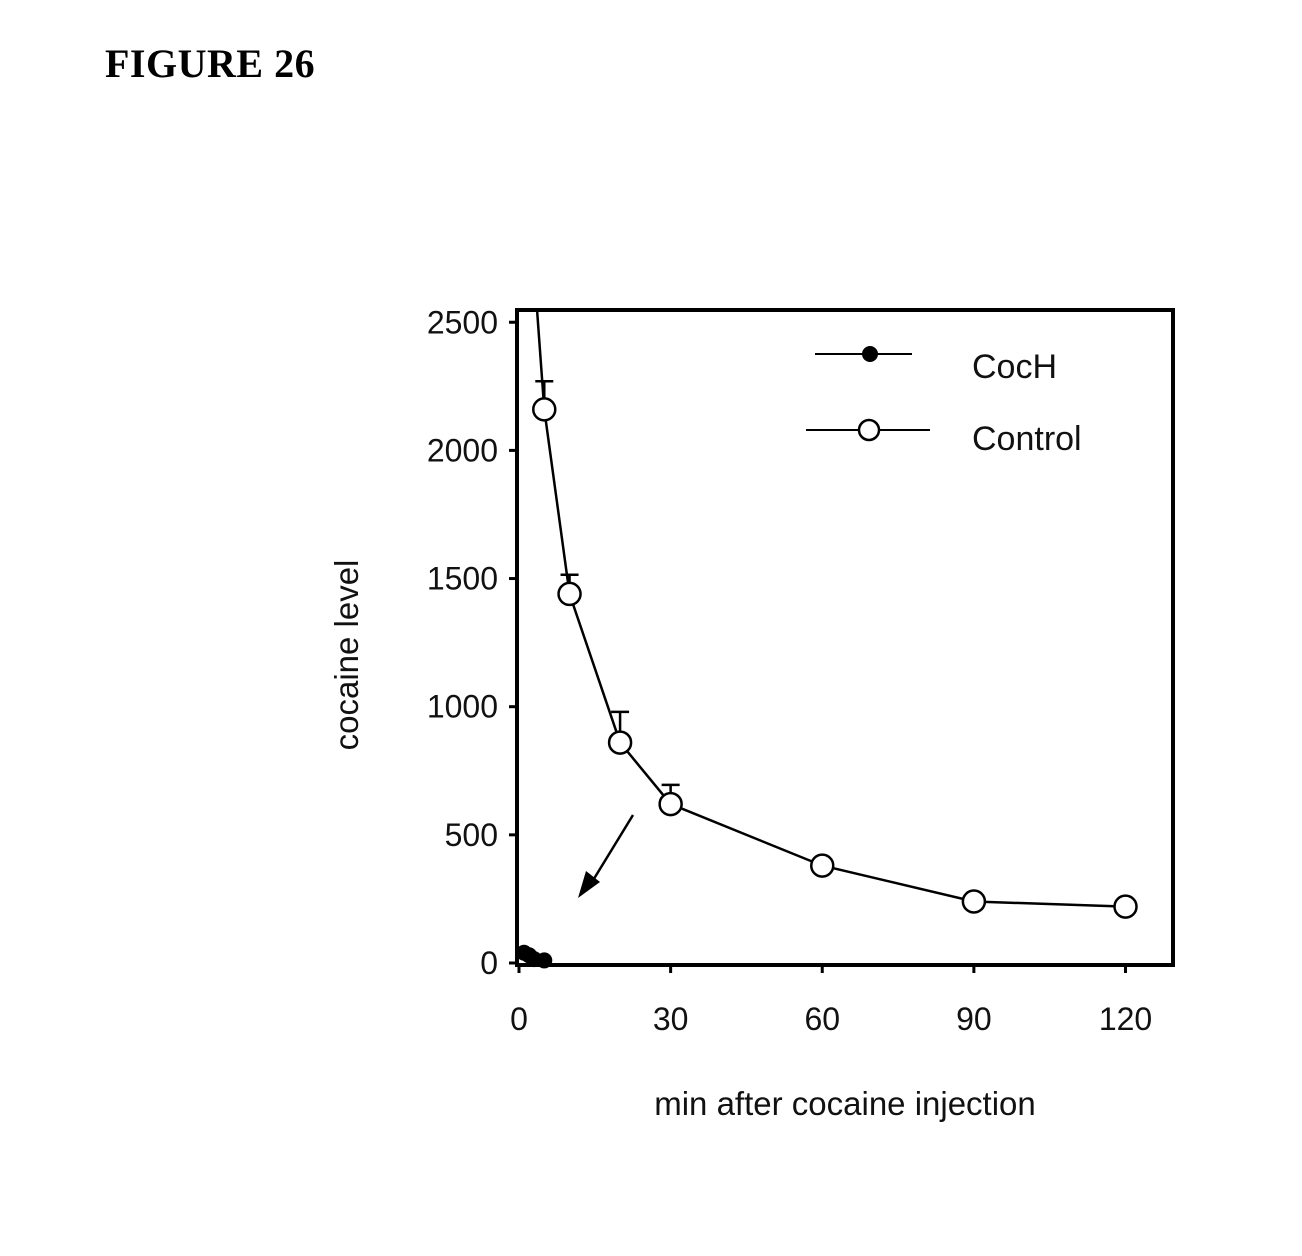 The image size is (1302, 1256). I want to click on x-tick-label: 30, so click(671, 1019).